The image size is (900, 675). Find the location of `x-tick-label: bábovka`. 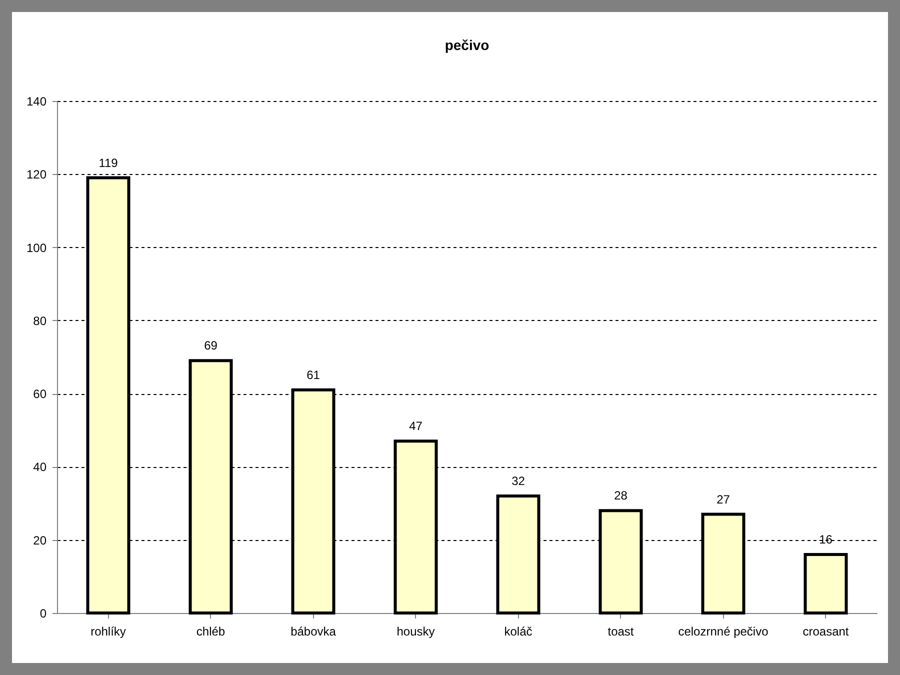

x-tick-label: bábovka is located at coordinates (313, 631).